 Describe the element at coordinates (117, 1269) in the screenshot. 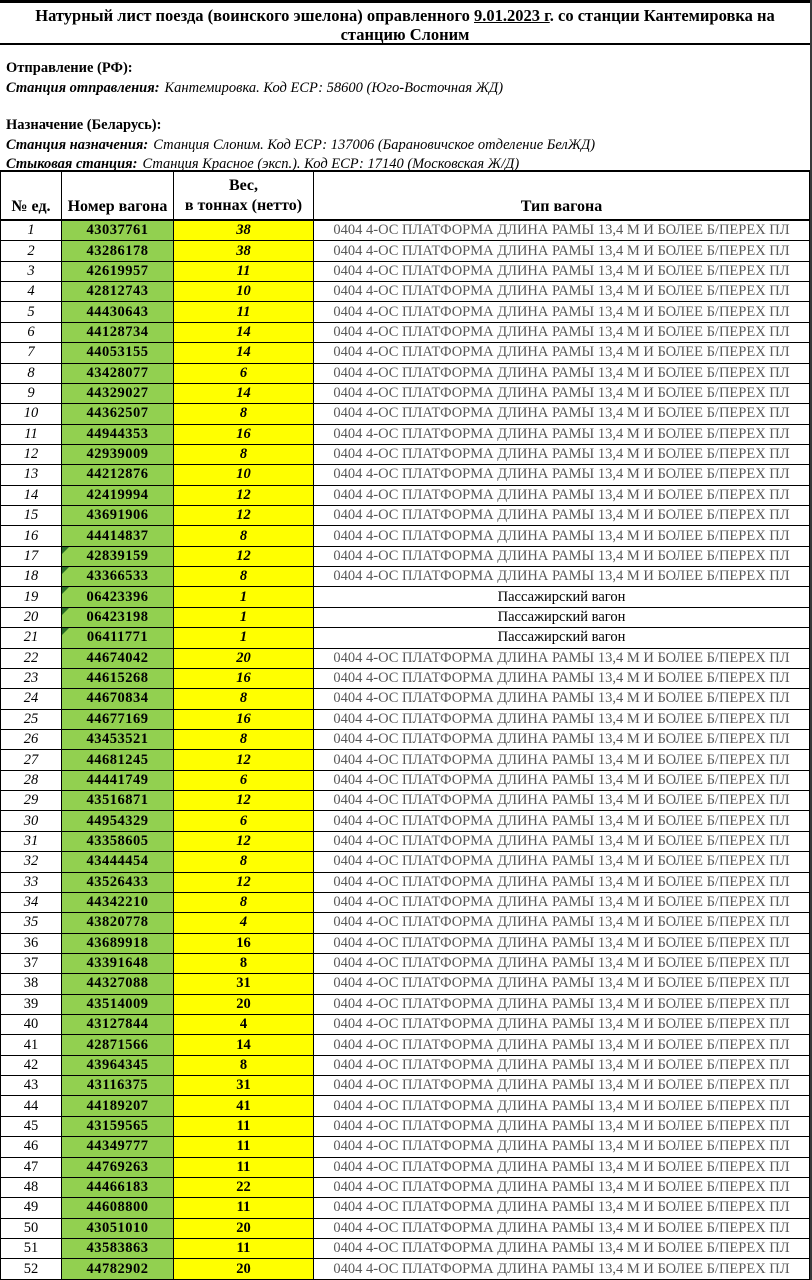

I see `wagon-number-cell: 44782902` at that location.